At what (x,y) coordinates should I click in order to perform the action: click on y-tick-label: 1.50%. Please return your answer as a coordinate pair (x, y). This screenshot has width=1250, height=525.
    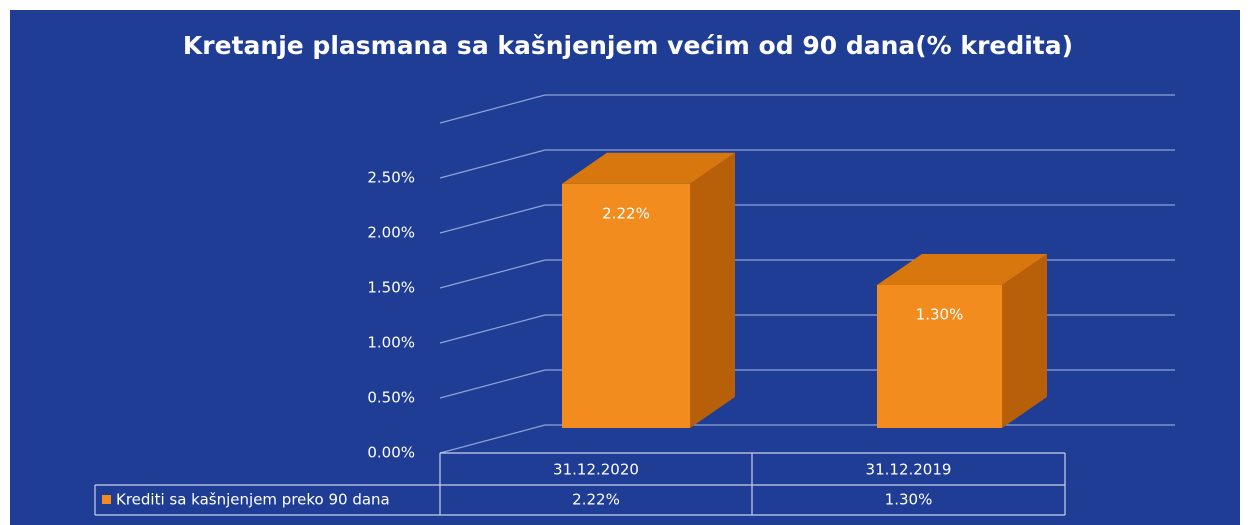
    Looking at the image, I should click on (391, 288).